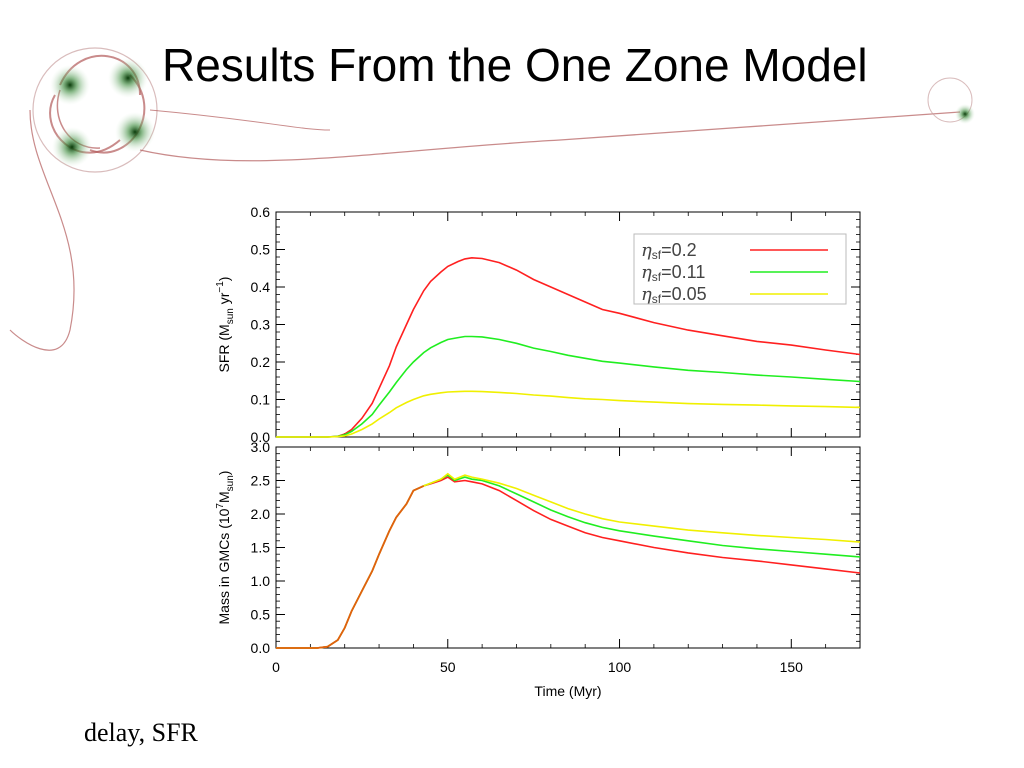  Describe the element at coordinates (261, 250) in the screenshot. I see `sfr-panel-ytick-label: 0.5` at that location.